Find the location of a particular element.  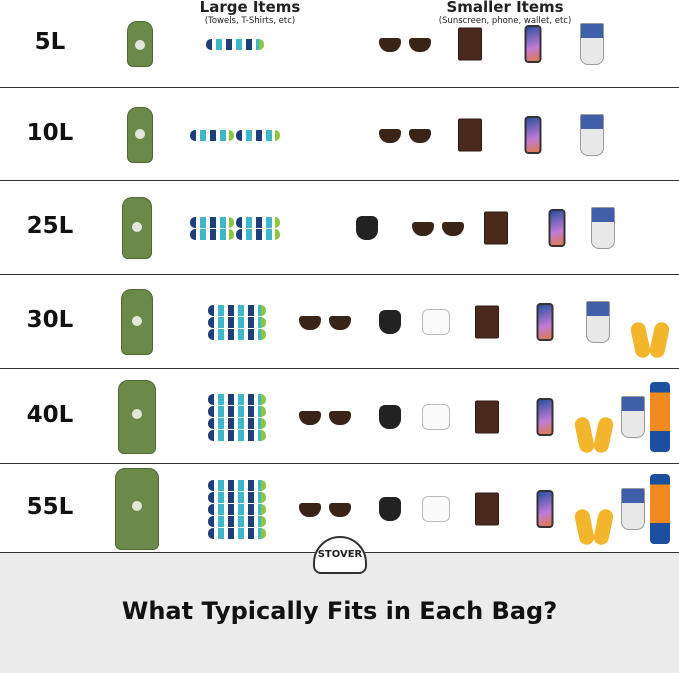

towel-3-icon is located at coordinates (237, 322).